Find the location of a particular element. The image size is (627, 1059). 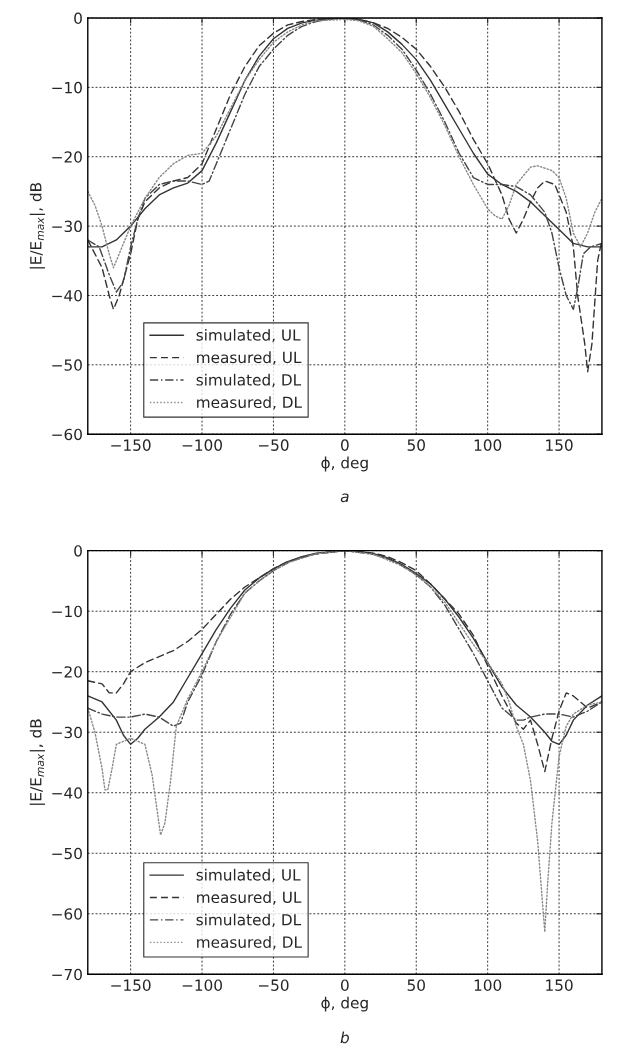

text: a is located at coordinates (344, 498).